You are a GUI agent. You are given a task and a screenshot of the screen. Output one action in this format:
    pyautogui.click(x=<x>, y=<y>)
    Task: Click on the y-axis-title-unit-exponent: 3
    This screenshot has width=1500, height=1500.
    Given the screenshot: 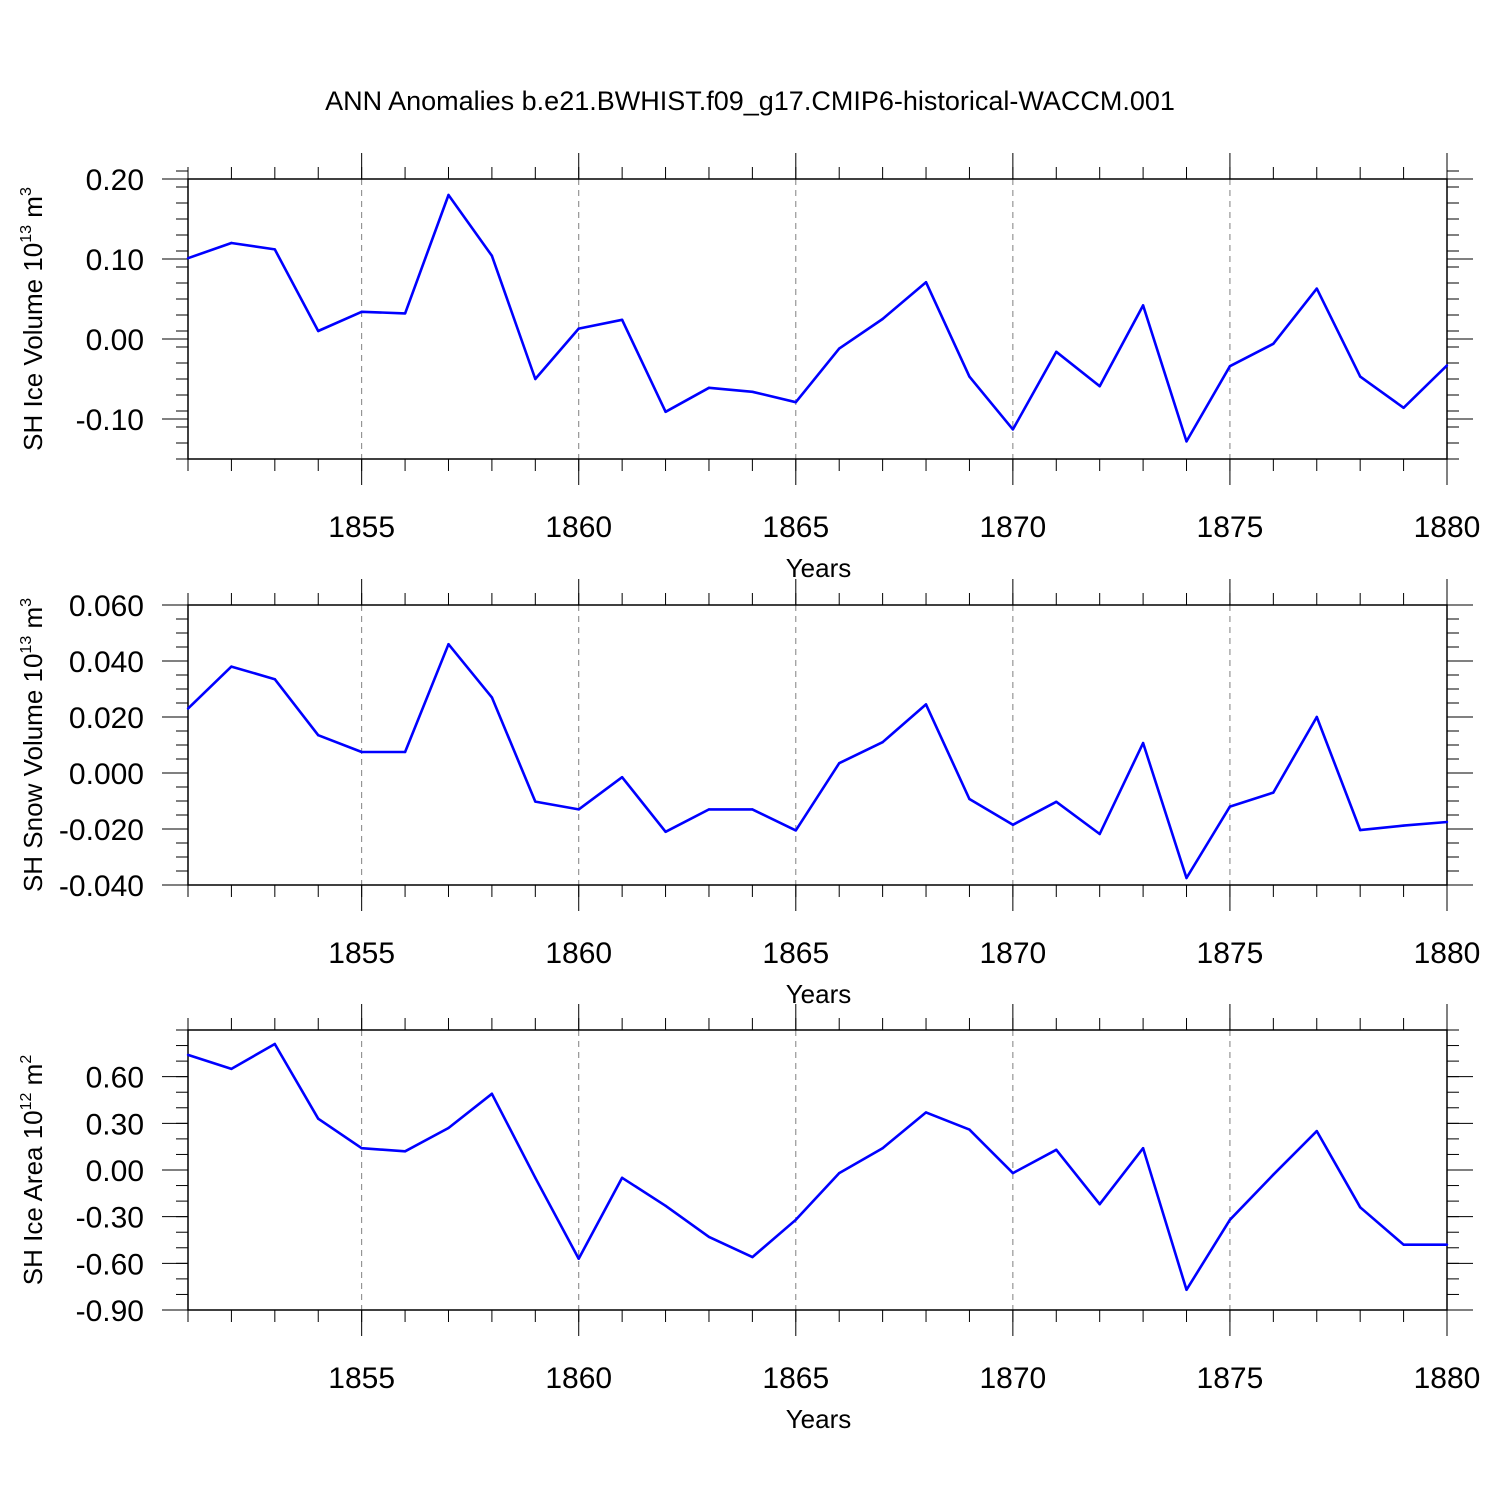 What is the action you would take?
    pyautogui.click(x=26, y=602)
    